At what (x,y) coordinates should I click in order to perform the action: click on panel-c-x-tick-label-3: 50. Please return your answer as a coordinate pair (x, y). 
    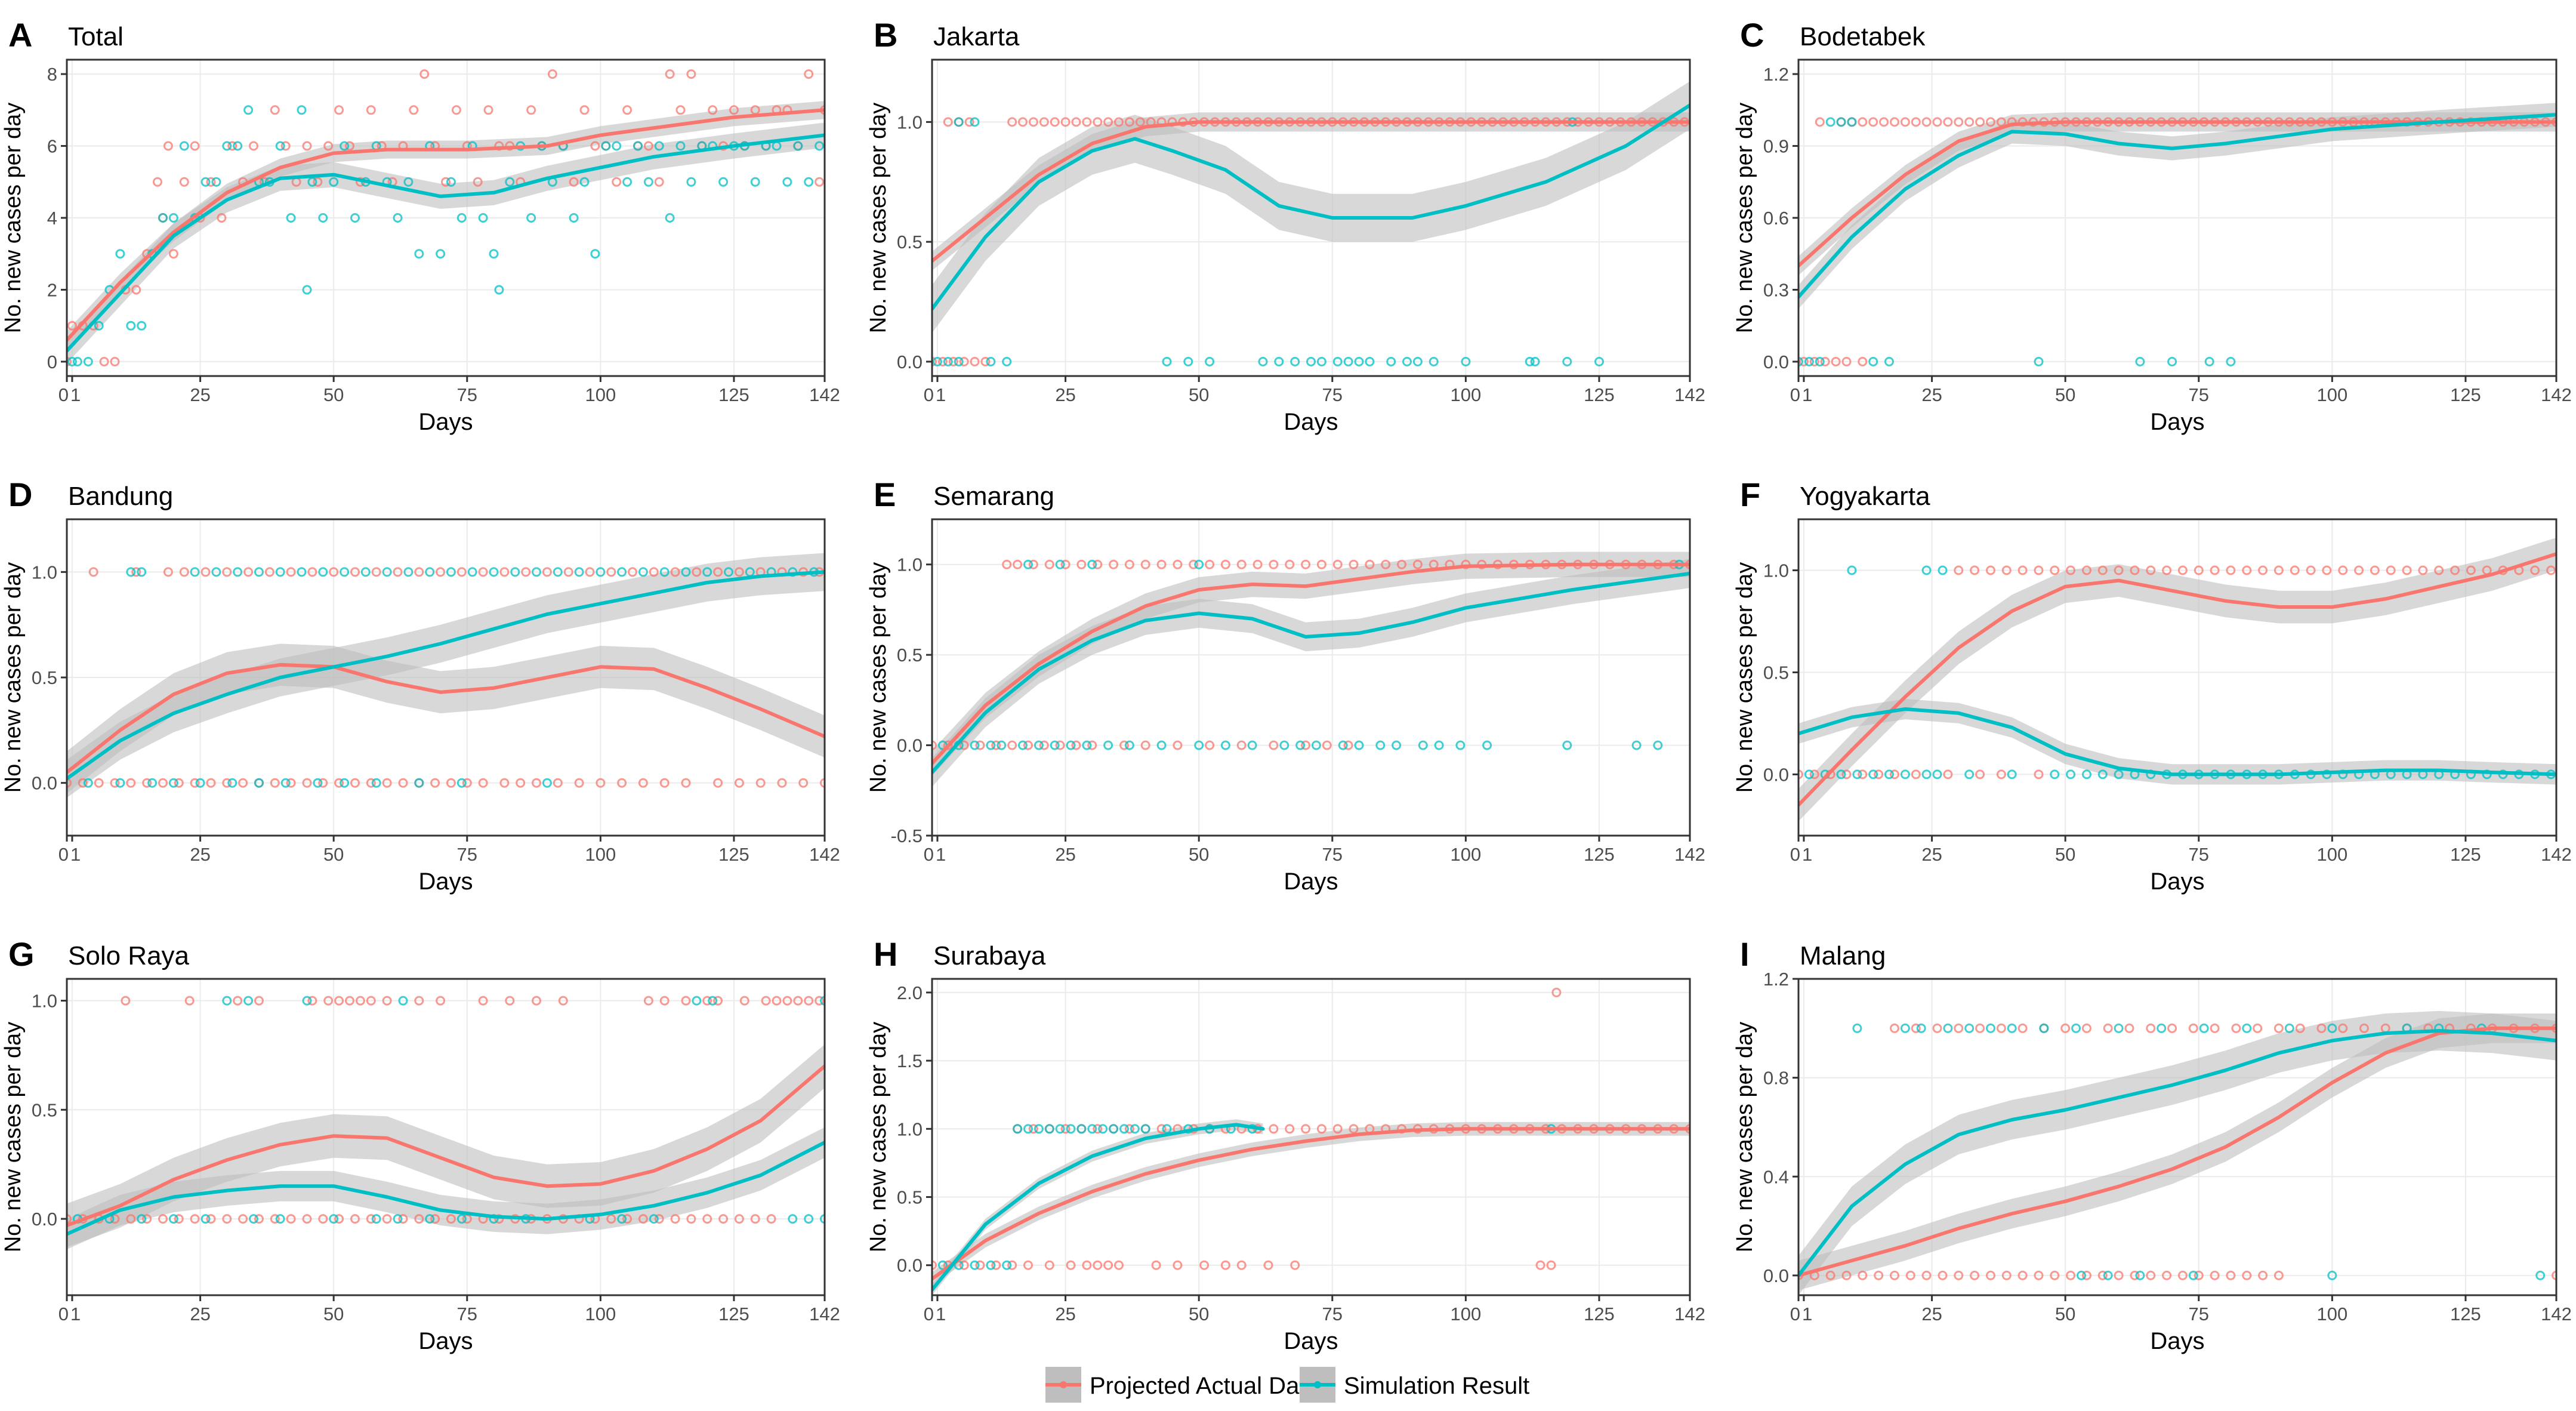
    Looking at the image, I should click on (2065, 394).